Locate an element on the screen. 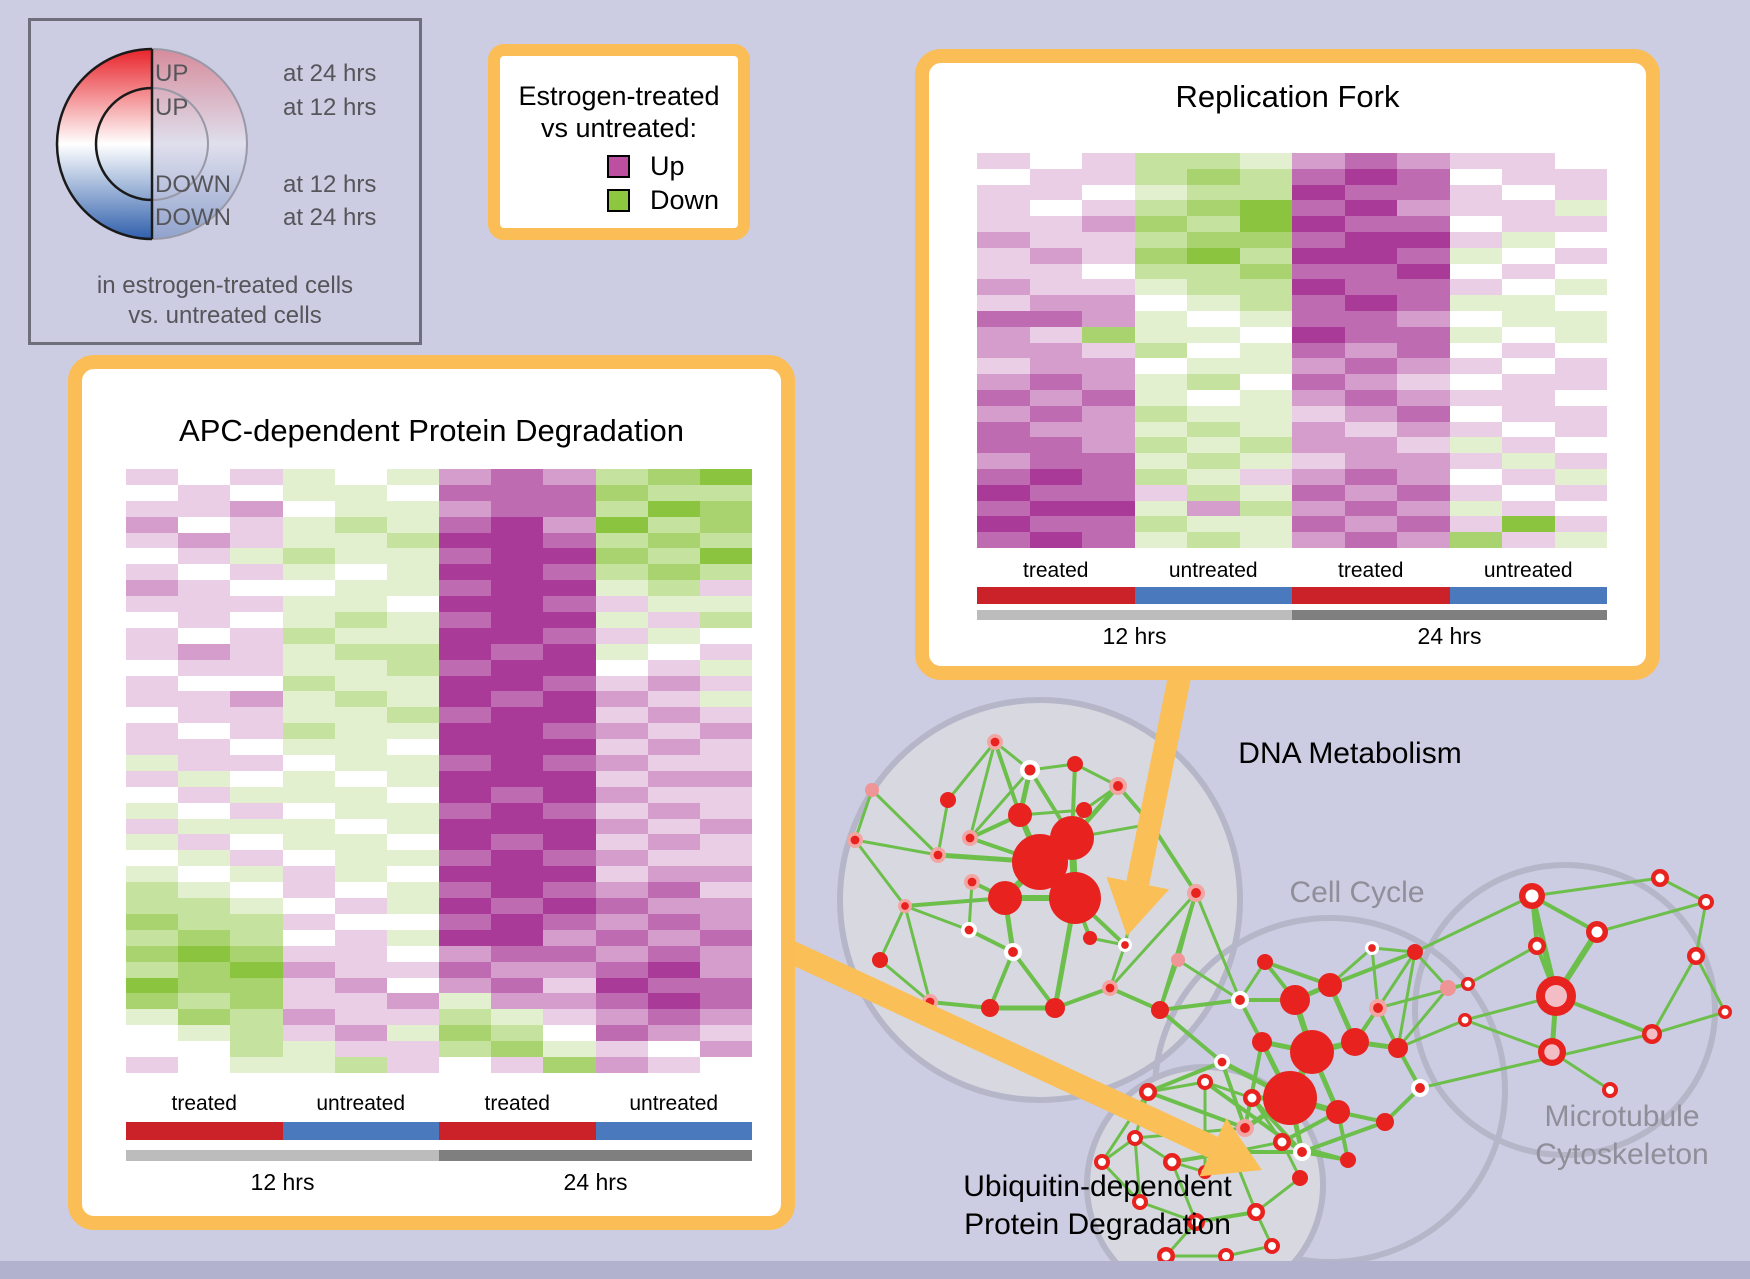  cluster-label-line: Protein Degradation is located at coordinates (1097, 1224).